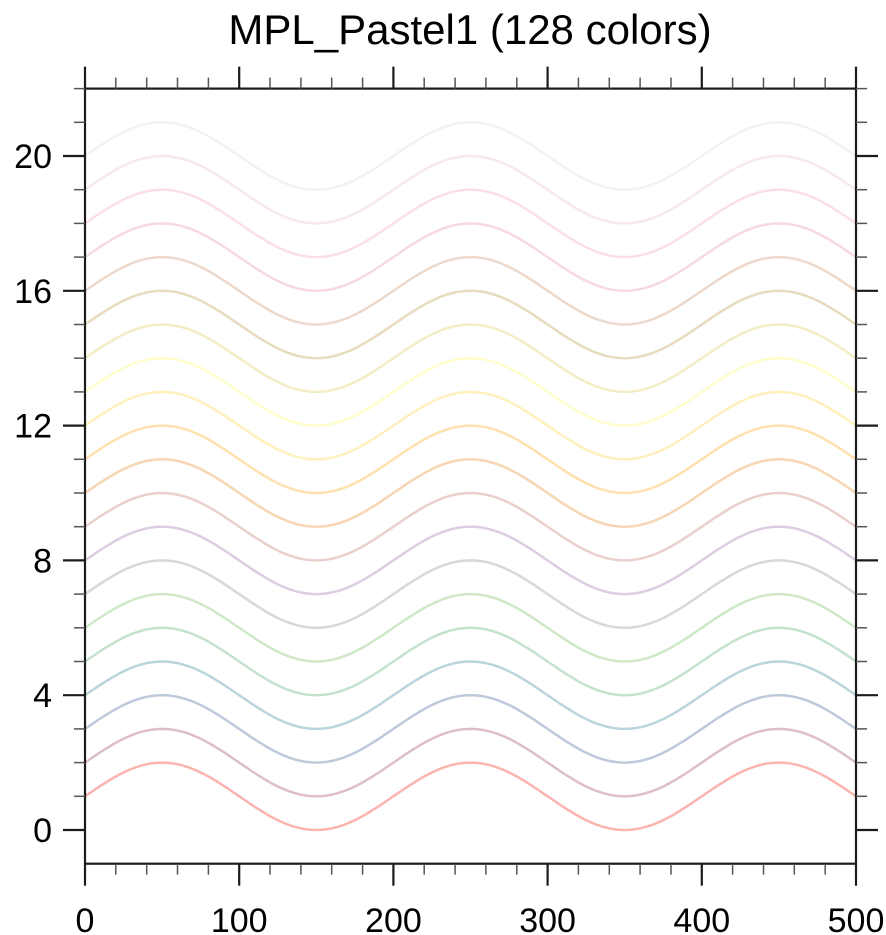 The image size is (886, 935). Describe the element at coordinates (33, 427) in the screenshot. I see `y-tick-label: 12` at that location.